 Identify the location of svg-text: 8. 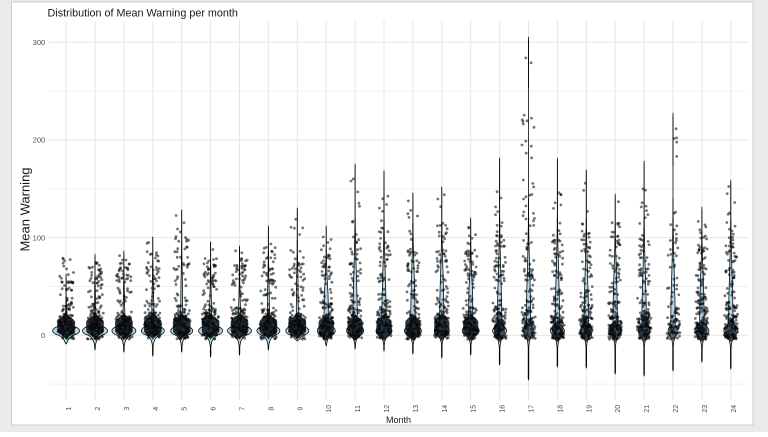
(271, 409).